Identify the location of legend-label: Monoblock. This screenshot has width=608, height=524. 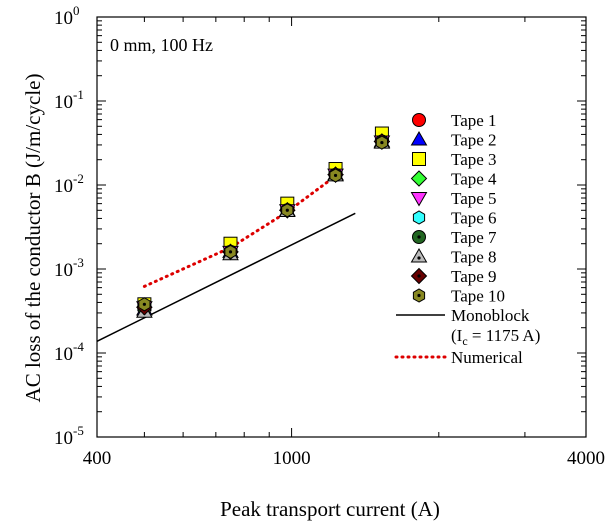
(490, 315).